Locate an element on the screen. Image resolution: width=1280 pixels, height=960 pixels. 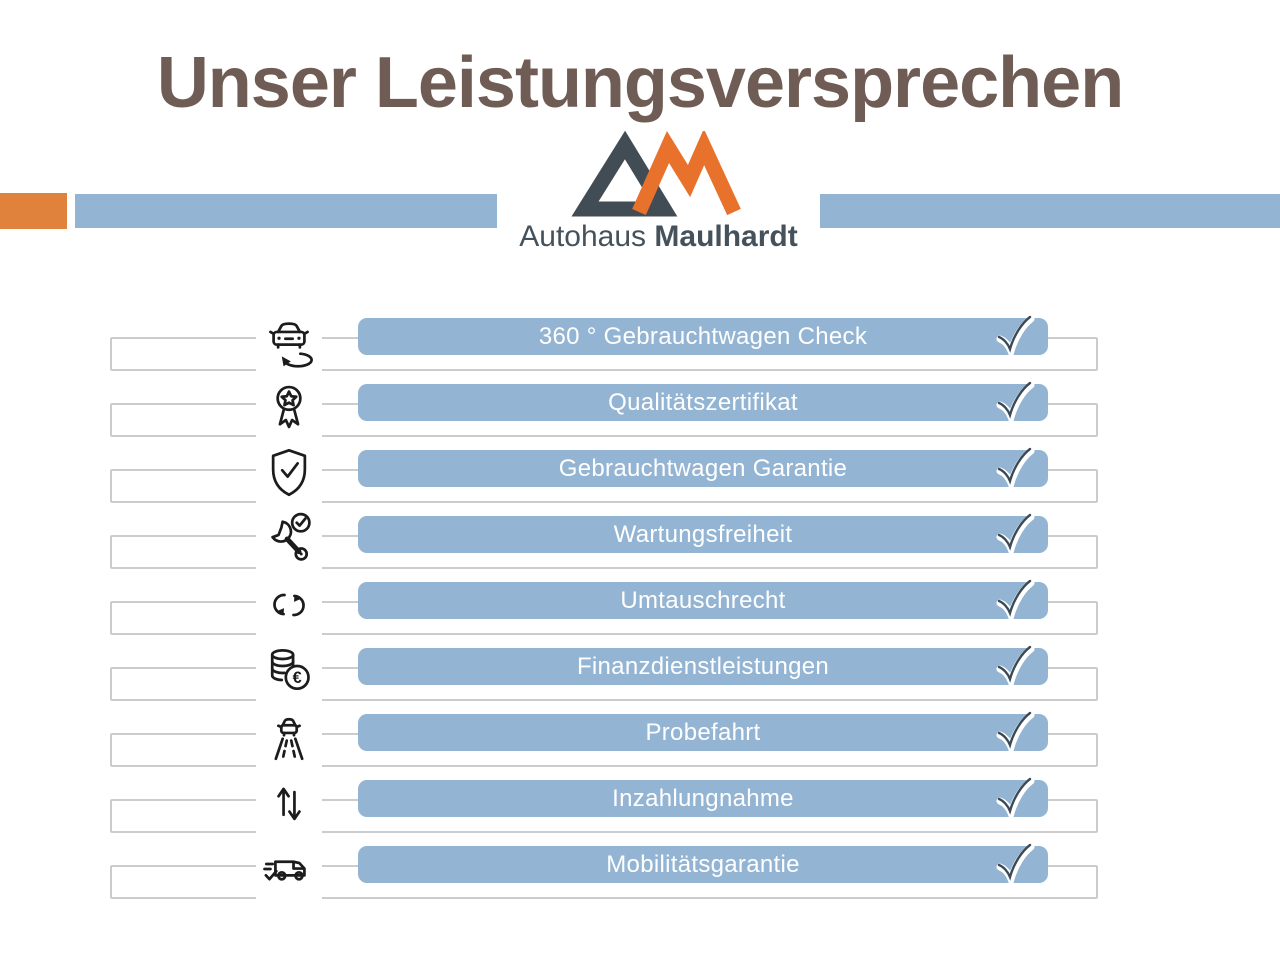
service-bar: Inzahlungnahme is located at coordinates (703, 799).